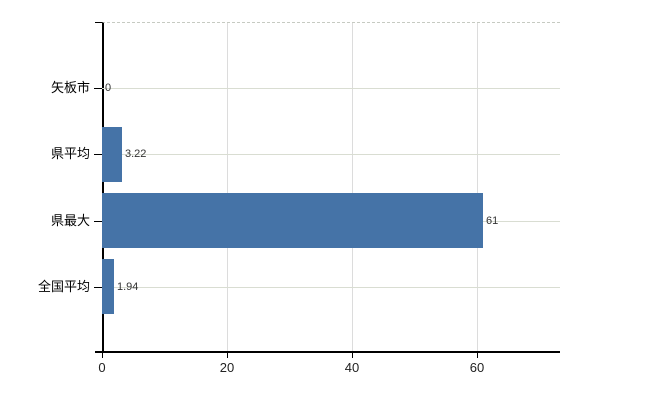  I want to click on bar-value-label: 3.22, so click(136, 154).